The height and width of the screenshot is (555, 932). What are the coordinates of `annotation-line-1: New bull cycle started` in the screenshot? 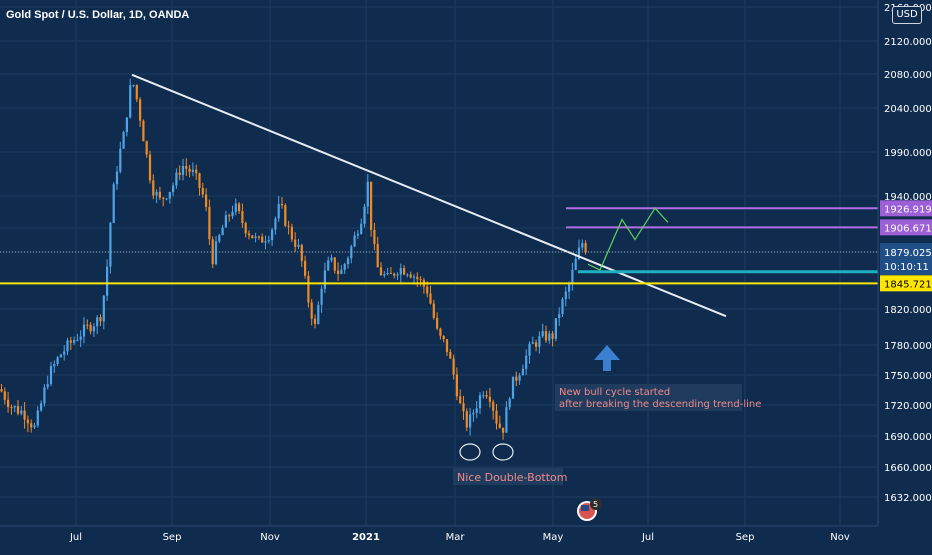 It's located at (614, 392).